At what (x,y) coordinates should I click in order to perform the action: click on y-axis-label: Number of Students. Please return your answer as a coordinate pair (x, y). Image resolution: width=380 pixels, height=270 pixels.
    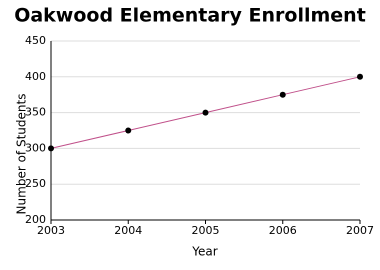
    Looking at the image, I should click on (22, 154).